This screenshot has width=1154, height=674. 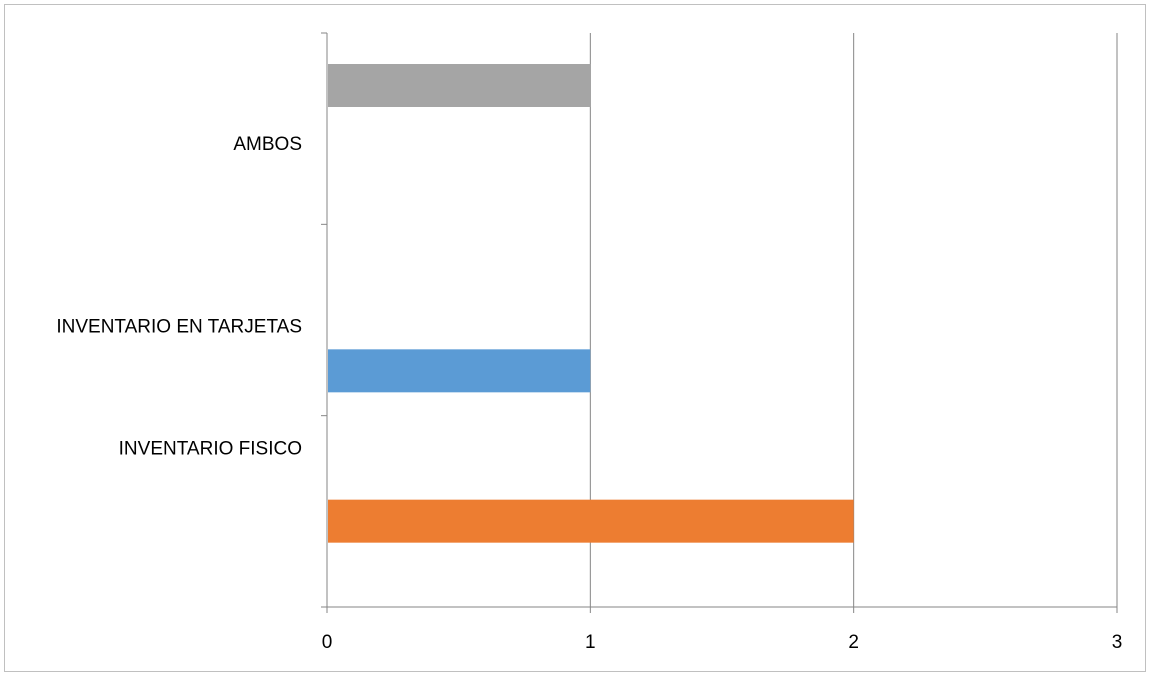 What do you see at coordinates (459, 371) in the screenshot?
I see `bar-inventario-en-tarjetas` at bounding box center [459, 371].